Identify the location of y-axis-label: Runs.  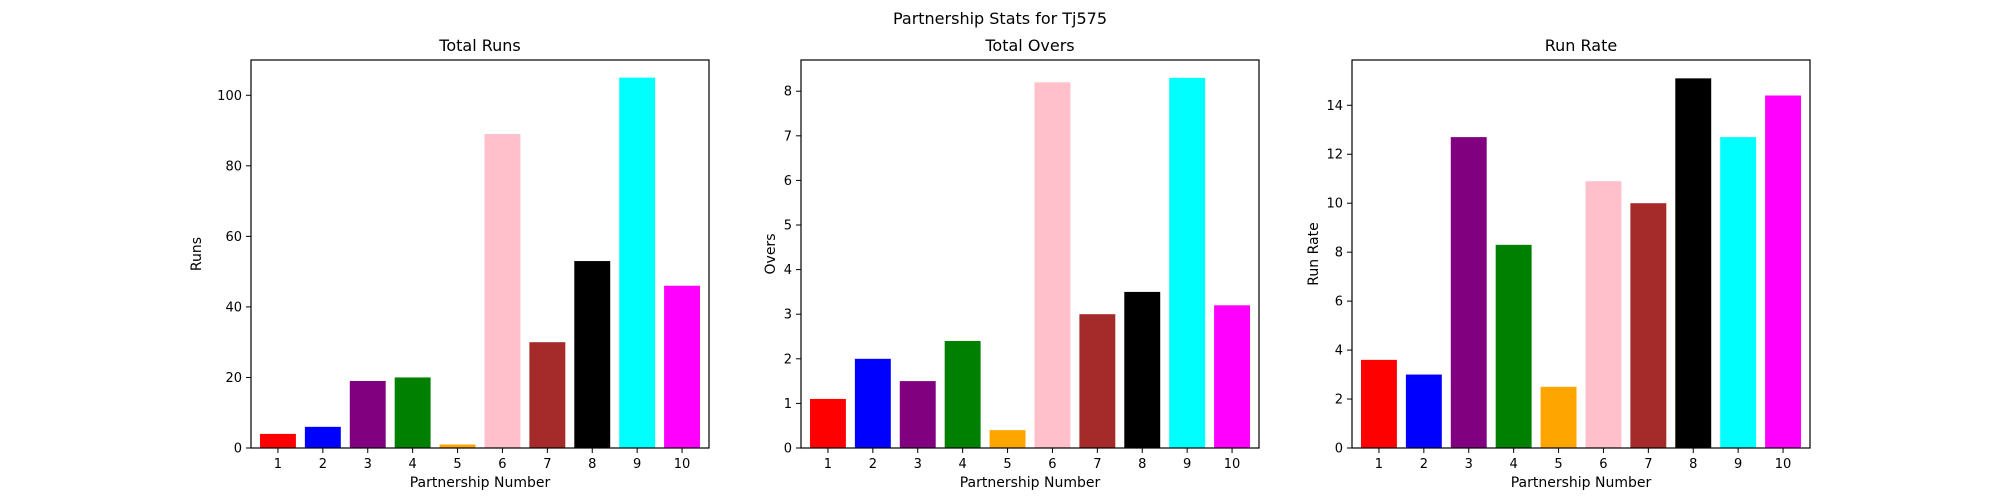
(197, 254).